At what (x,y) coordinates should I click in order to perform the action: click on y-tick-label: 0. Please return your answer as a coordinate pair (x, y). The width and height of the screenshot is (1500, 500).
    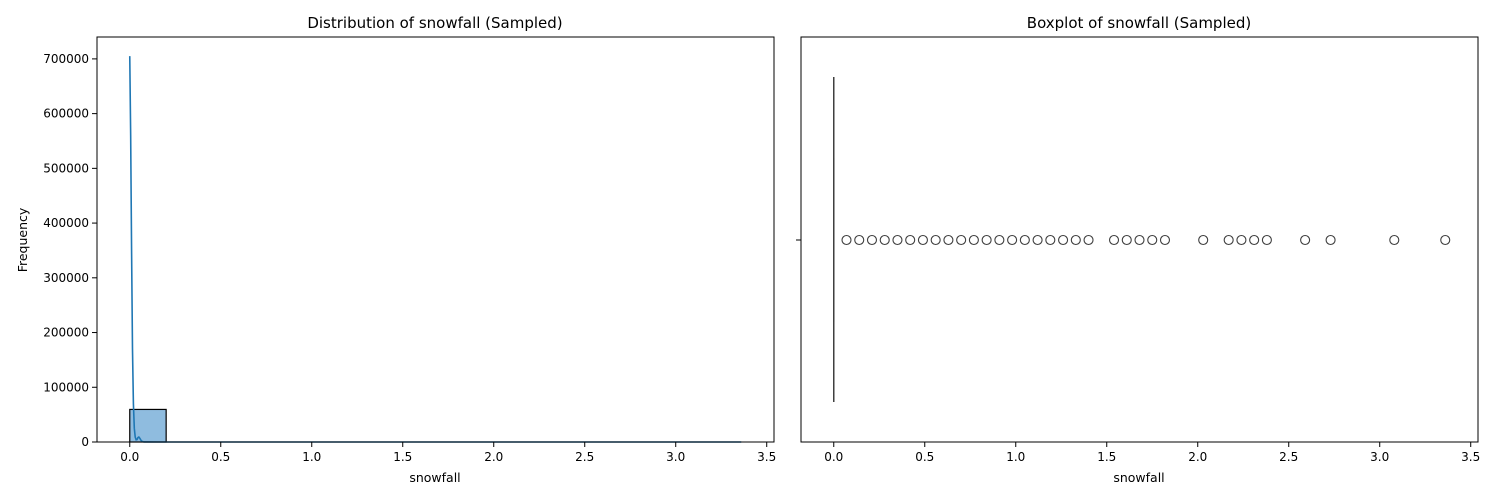
    Looking at the image, I should click on (85, 442).